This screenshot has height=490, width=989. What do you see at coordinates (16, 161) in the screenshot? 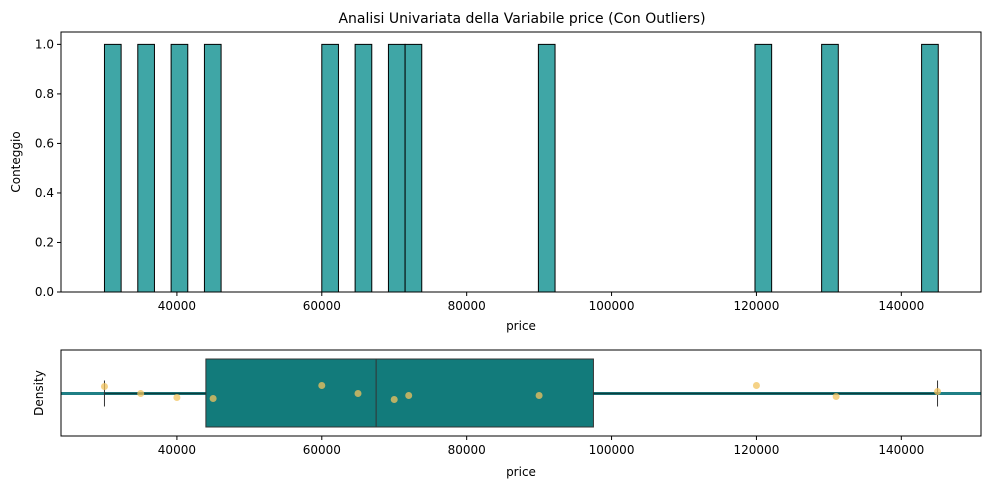
I see `histogram-y-label: Conteggio` at bounding box center [16, 161].